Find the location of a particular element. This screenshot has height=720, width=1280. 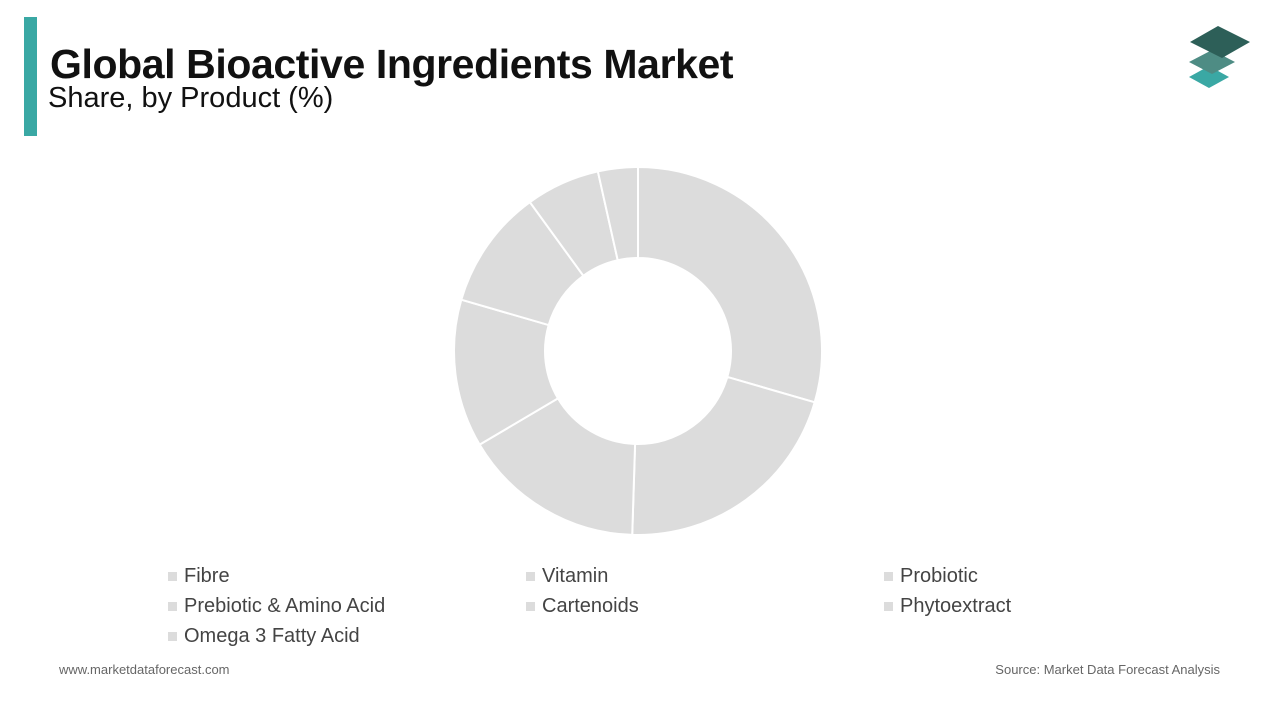

legend-label: Fibre is located at coordinates (207, 576).